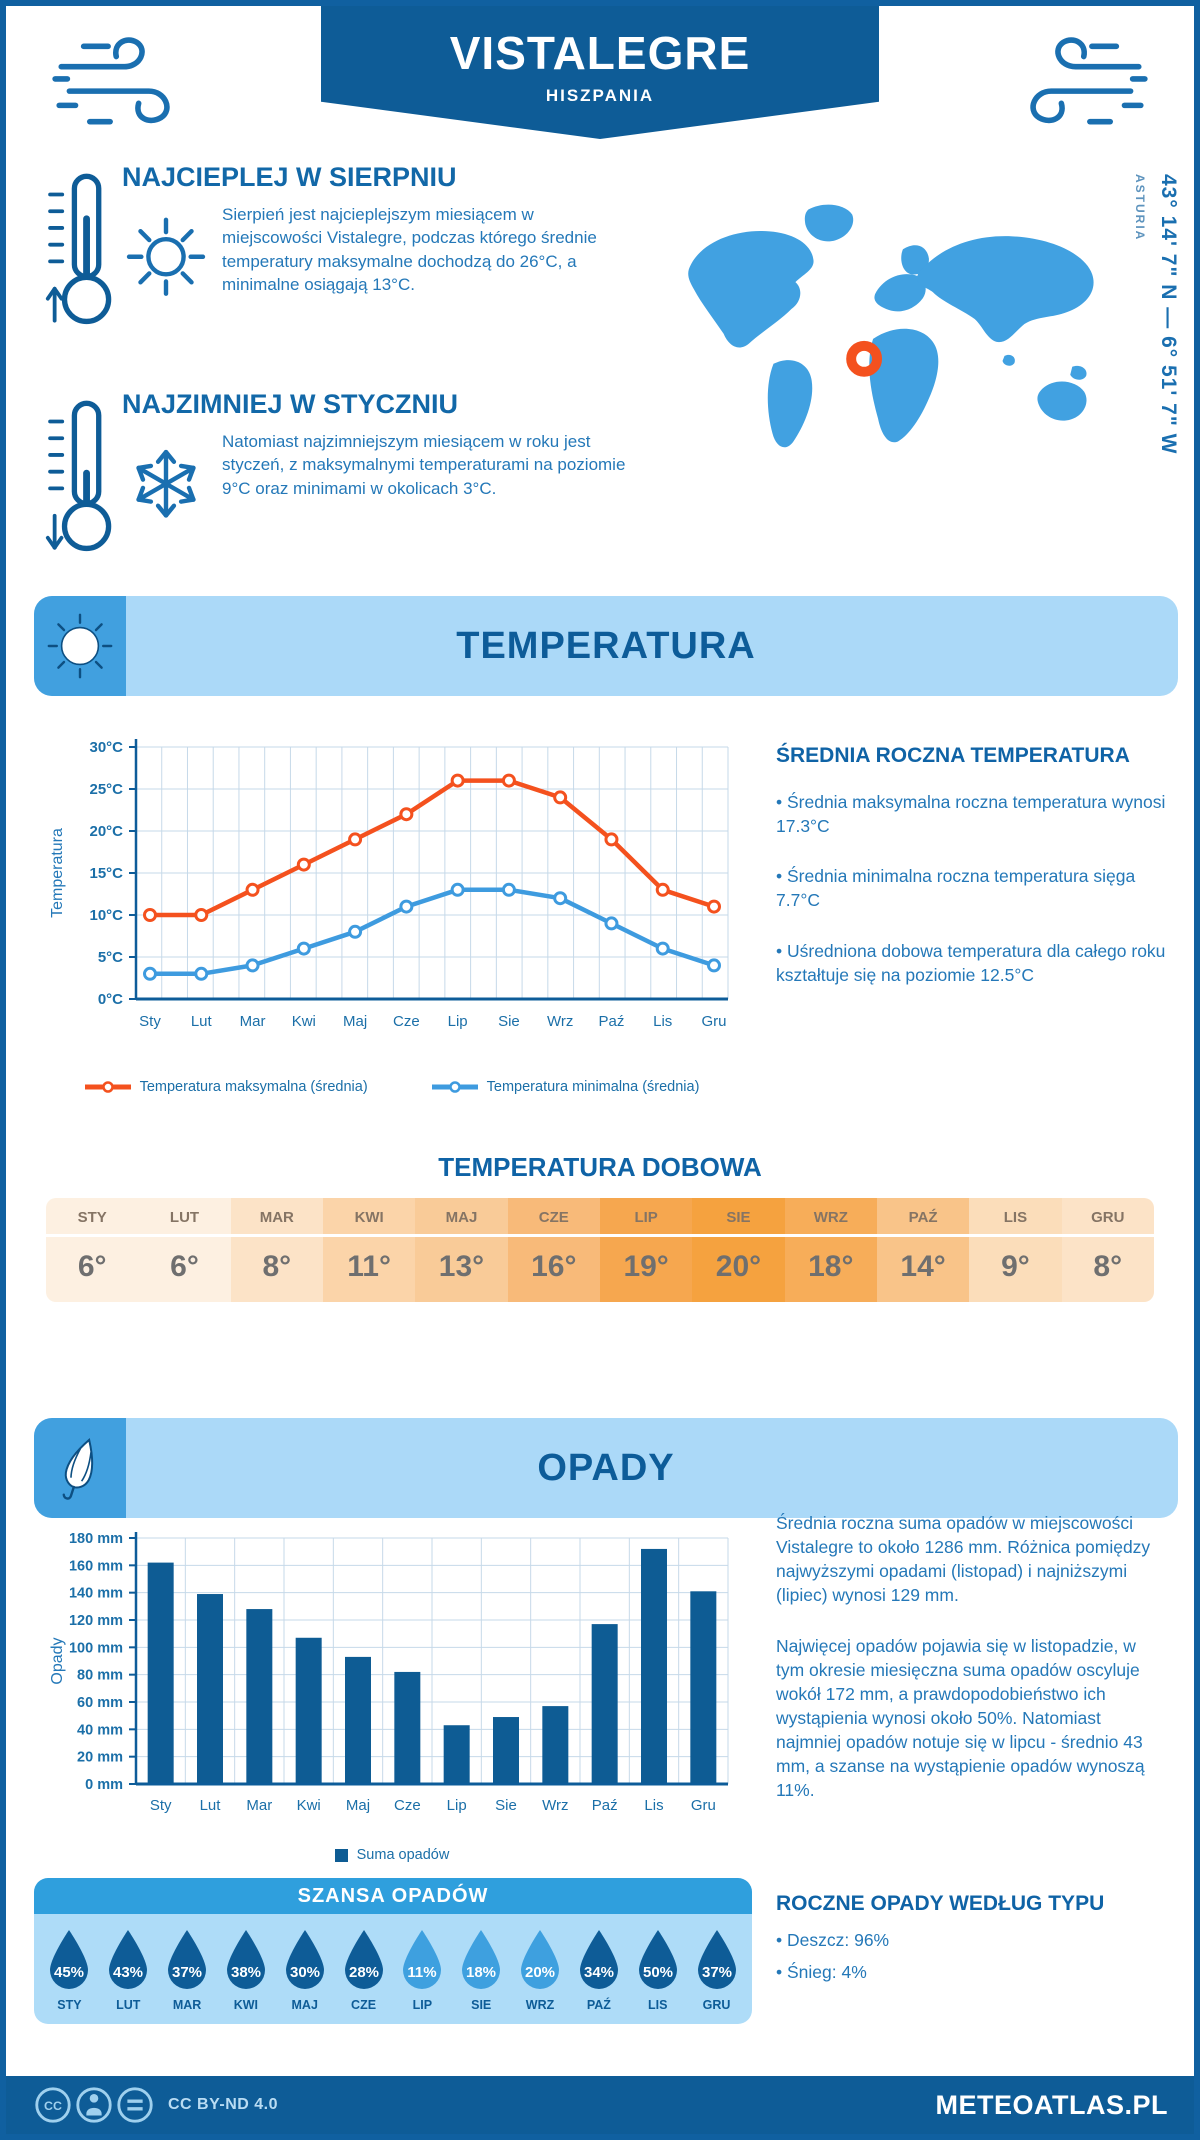 The width and height of the screenshot is (1200, 2140). Describe the element at coordinates (69, 1972) in the screenshot. I see `svg-text: 45%` at that location.